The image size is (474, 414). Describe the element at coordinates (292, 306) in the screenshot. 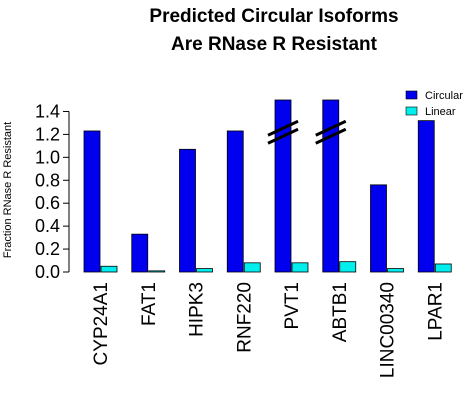

I see `x-tick-label: PVT1` at that location.